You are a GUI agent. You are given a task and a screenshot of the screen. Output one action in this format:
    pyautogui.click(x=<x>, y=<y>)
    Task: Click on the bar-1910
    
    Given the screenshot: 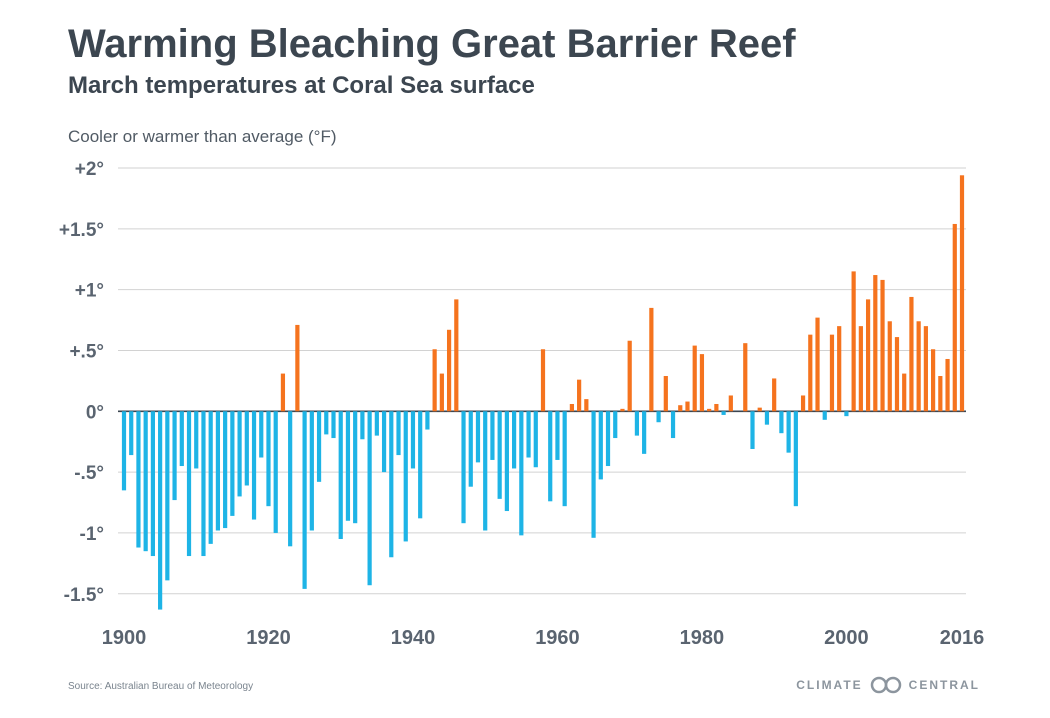 What is the action you would take?
    pyautogui.click(x=196, y=440)
    